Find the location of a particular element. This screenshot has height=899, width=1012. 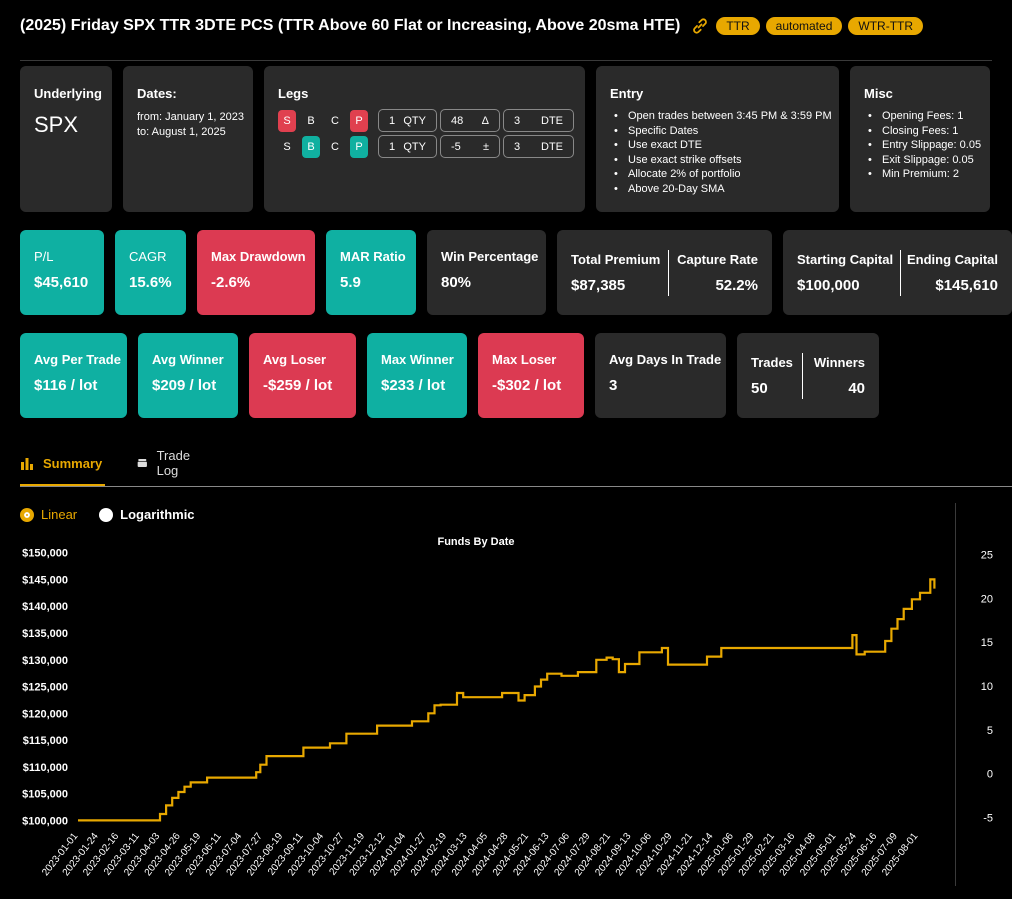

linear-radio is located at coordinates (27, 514).